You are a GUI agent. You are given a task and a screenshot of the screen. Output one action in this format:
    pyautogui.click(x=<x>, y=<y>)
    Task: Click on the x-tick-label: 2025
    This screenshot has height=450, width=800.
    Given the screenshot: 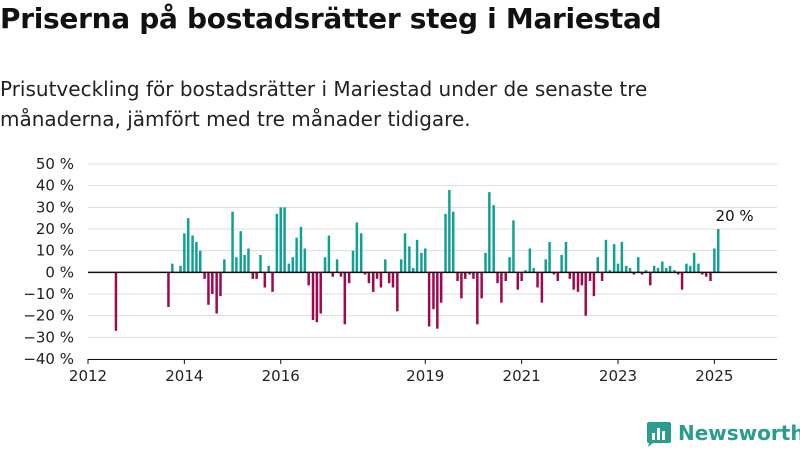 What is the action you would take?
    pyautogui.click(x=714, y=376)
    